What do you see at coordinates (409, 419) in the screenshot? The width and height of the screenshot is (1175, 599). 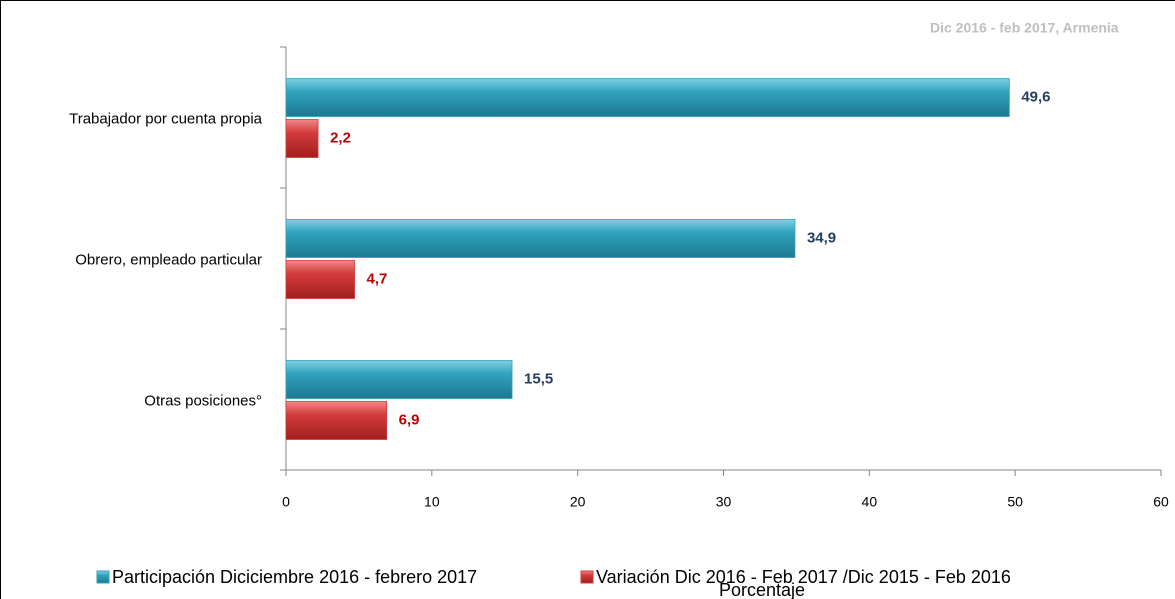 I see `value-label: 6,9` at bounding box center [409, 419].